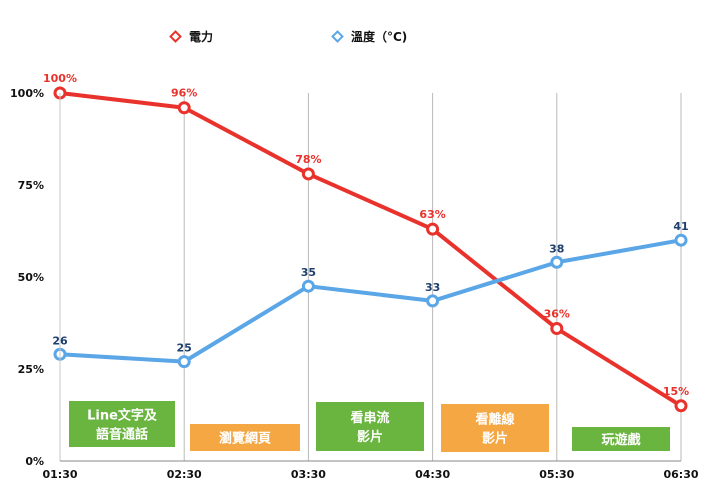  What do you see at coordinates (31, 277) in the screenshot?
I see `y-tick-label: 50%` at bounding box center [31, 277].